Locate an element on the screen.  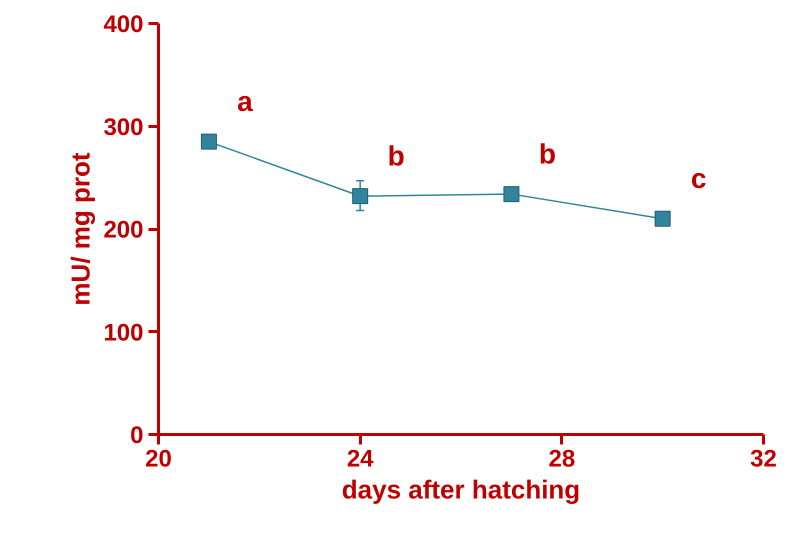
y-tick-label: 300 is located at coordinates (123, 127).